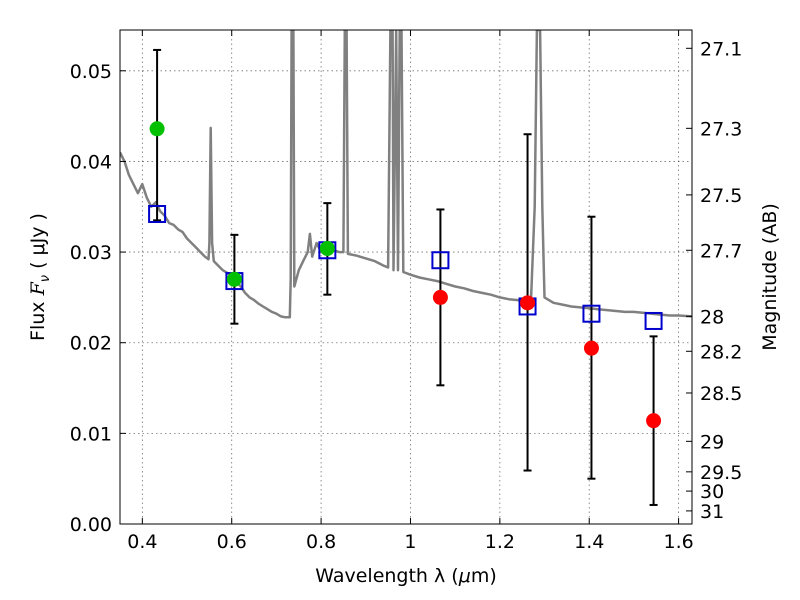  Describe the element at coordinates (712, 492) in the screenshot. I see `y2-tick-label: 30` at that location.